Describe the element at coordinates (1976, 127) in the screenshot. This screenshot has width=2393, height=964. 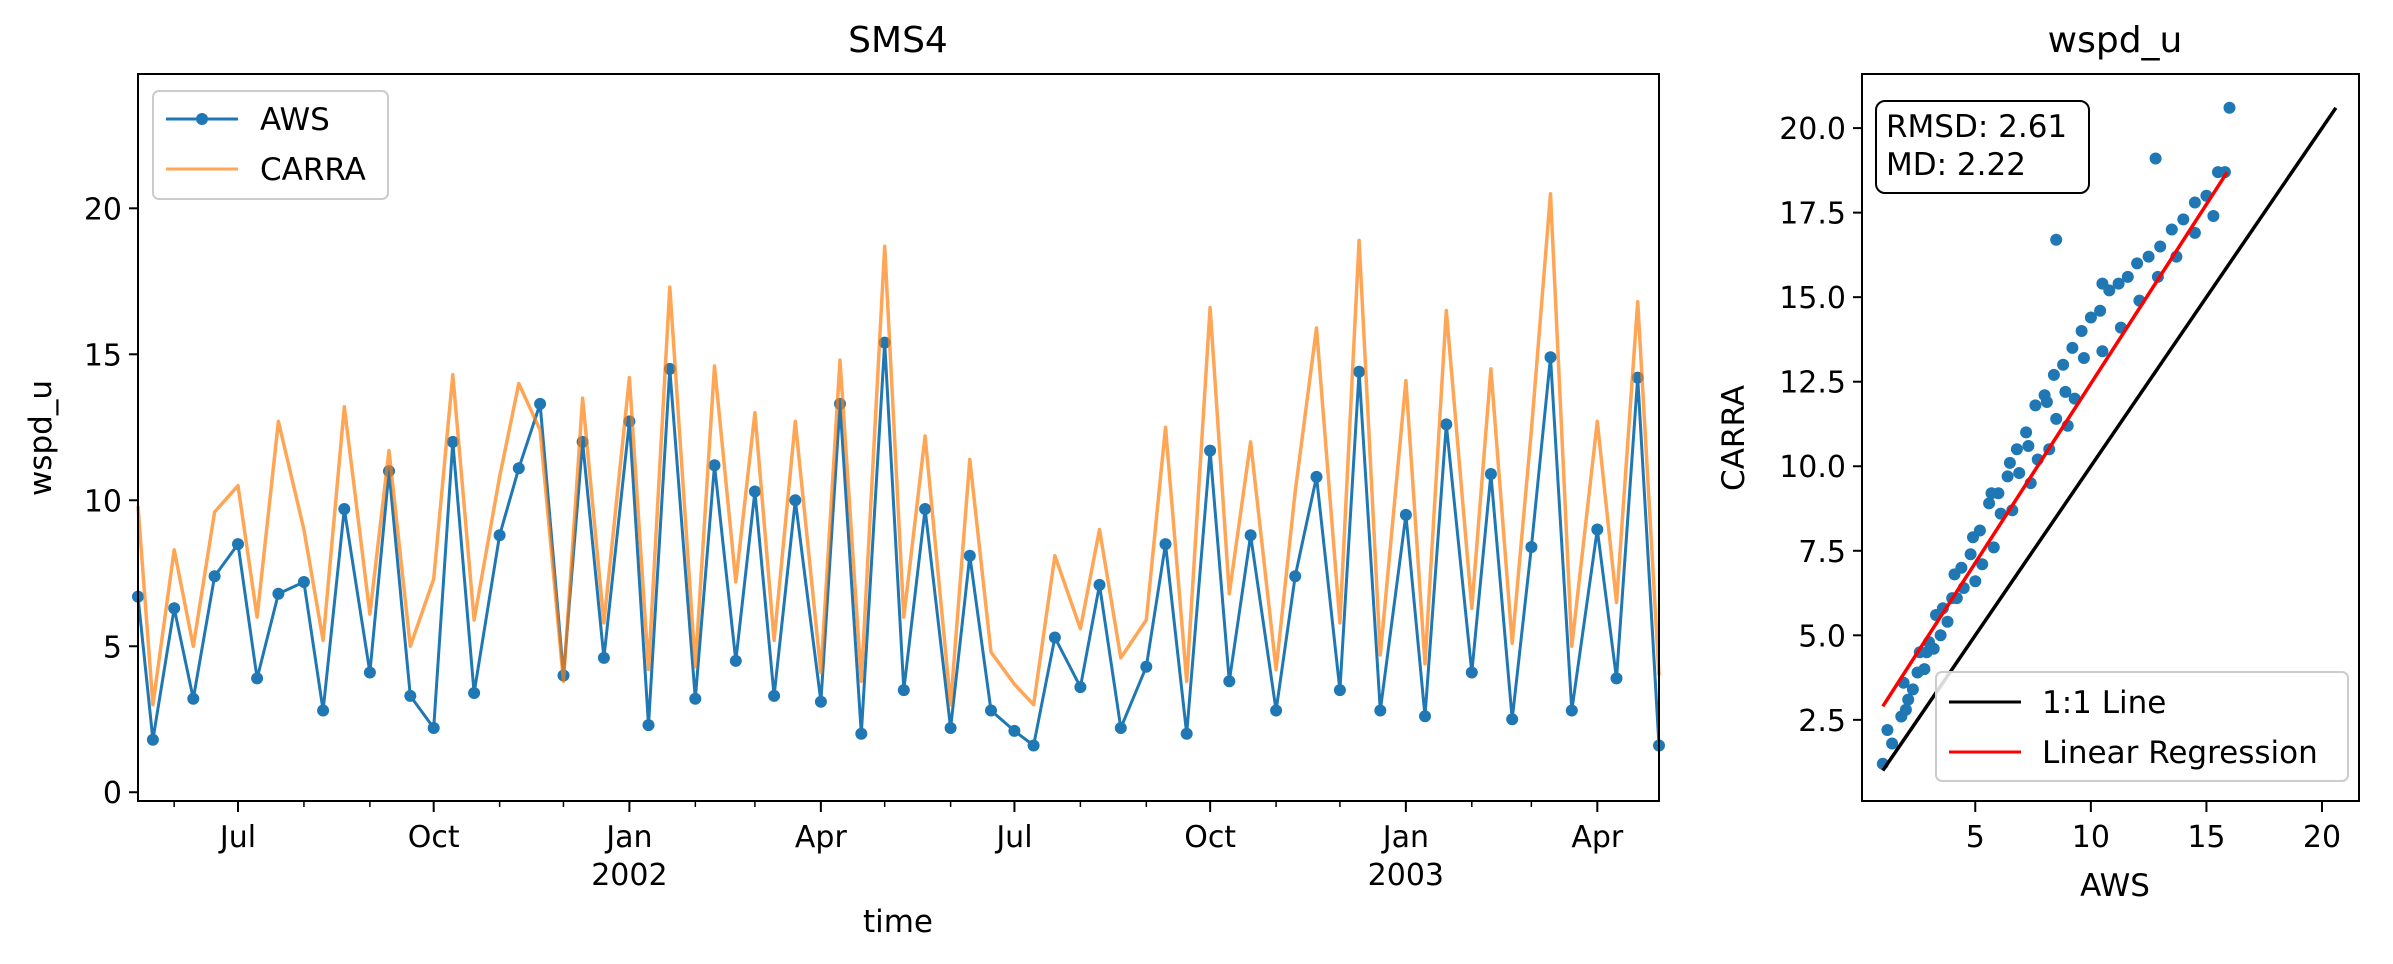
I see `stats-rmsd: RMSD: 2.61` at that location.